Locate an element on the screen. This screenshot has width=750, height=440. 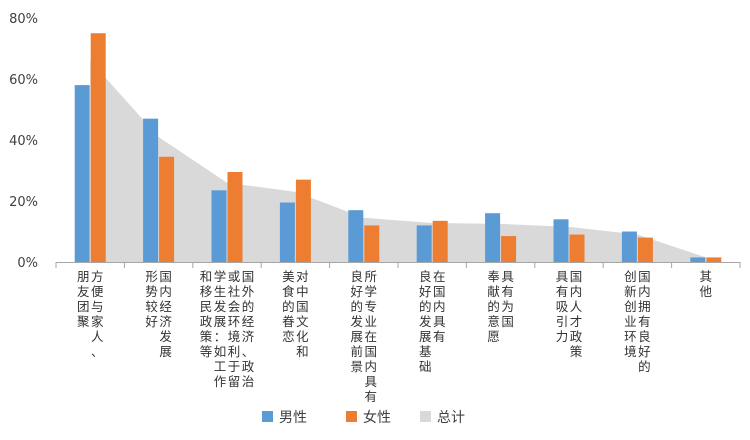
category-label-char: 意 is located at coordinates (493, 321).